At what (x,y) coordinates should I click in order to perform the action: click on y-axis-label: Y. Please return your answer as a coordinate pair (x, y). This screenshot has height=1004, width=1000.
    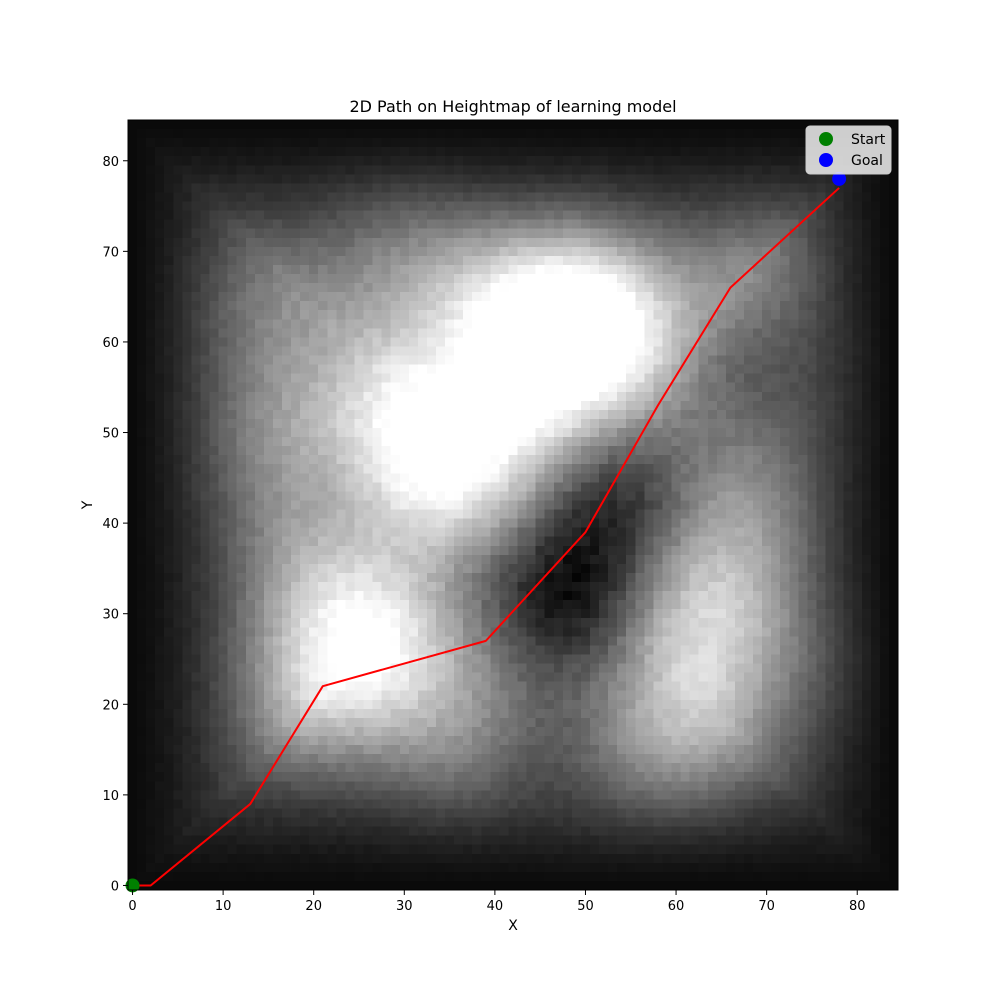
    Looking at the image, I should click on (88, 505).